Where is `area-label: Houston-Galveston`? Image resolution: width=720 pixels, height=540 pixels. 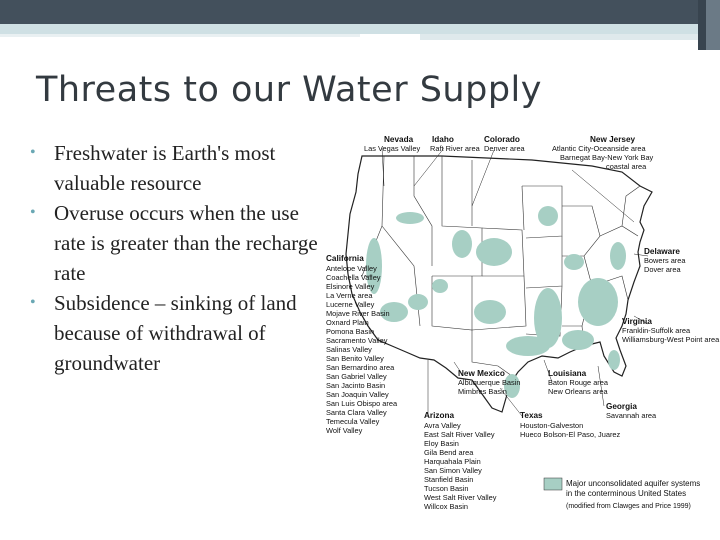 area-label: Houston-Galveston is located at coordinates (551, 425).